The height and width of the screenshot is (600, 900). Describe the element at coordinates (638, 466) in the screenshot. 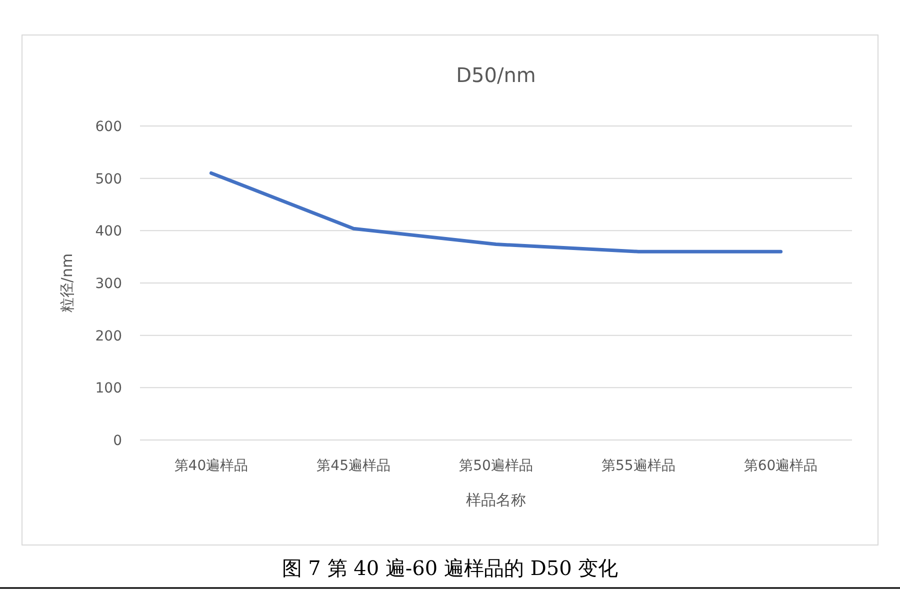

I see `x-tick-label: 第55遍样品` at that location.